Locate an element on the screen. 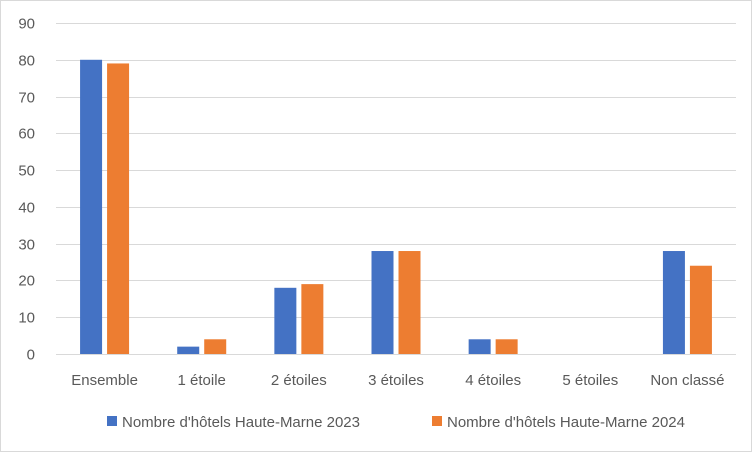 Image resolution: width=752 pixels, height=452 pixels. y-tick-label: 70 is located at coordinates (26, 98).